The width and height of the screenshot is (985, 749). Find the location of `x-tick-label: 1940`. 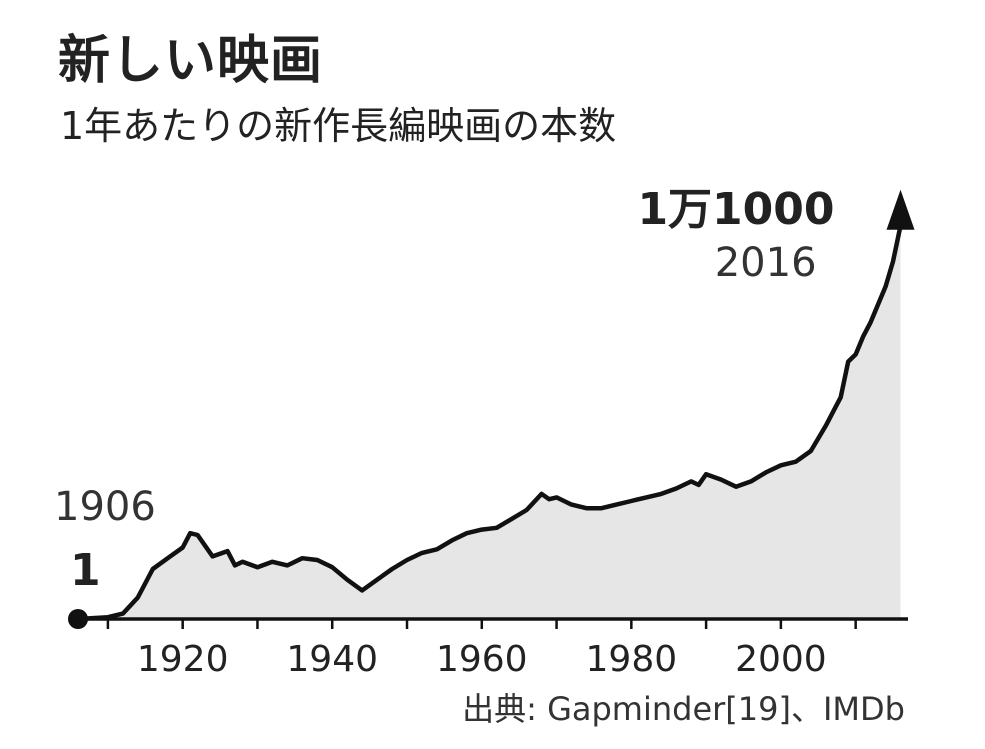

x-tick-label: 1940 is located at coordinates (332, 659).